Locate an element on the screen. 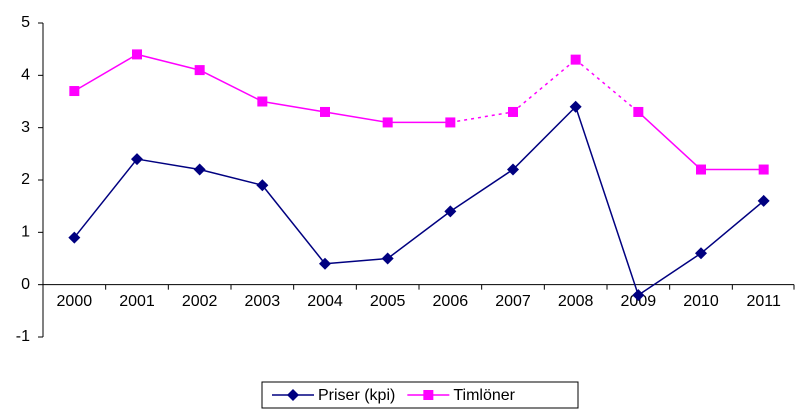  x-tick-label: 2005 is located at coordinates (388, 301).